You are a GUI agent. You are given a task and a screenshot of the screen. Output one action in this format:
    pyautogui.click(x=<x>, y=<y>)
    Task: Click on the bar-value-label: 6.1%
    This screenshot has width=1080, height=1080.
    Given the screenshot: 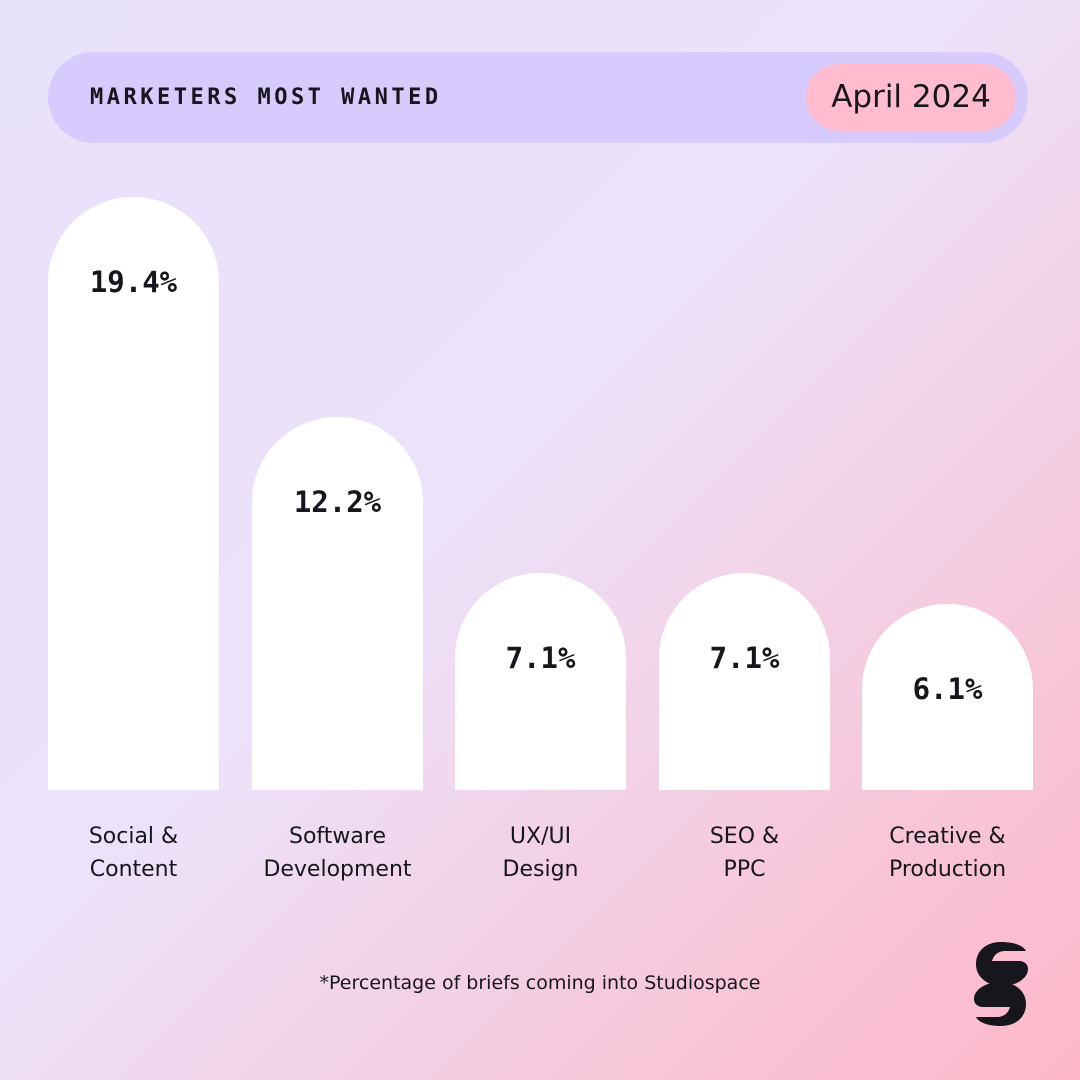 What is the action you would take?
    pyautogui.click(x=947, y=689)
    